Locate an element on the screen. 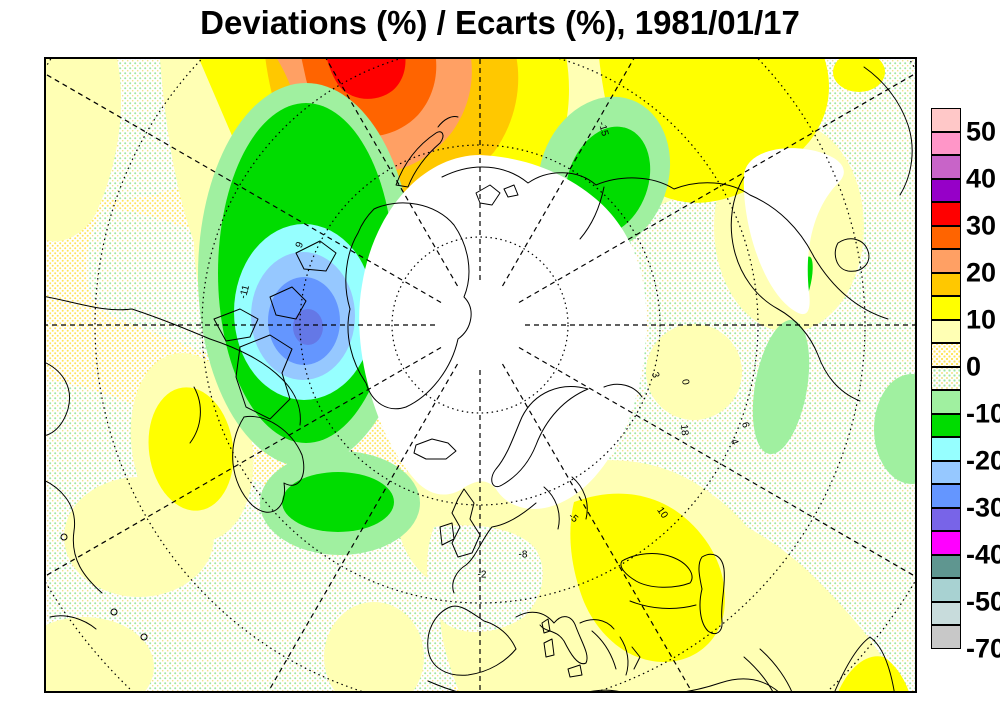  colorbar-tick-label: -50 is located at coordinates (983, 601).